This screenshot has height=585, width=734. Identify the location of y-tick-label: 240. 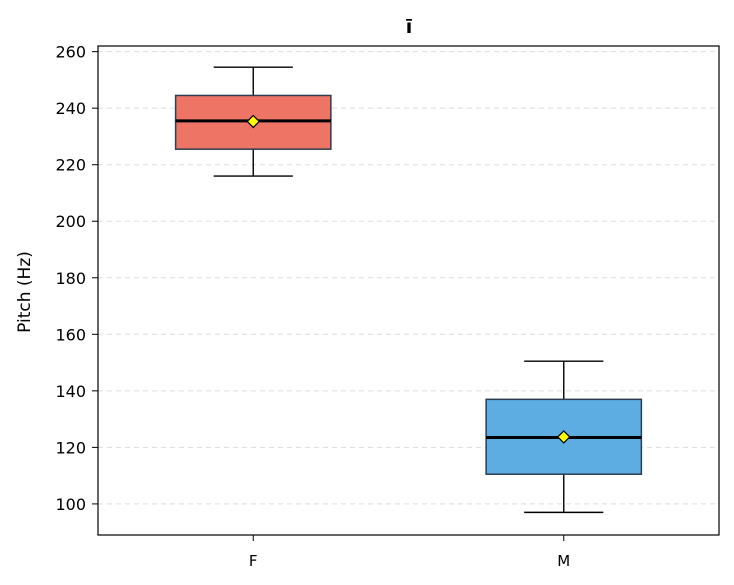
(70, 108).